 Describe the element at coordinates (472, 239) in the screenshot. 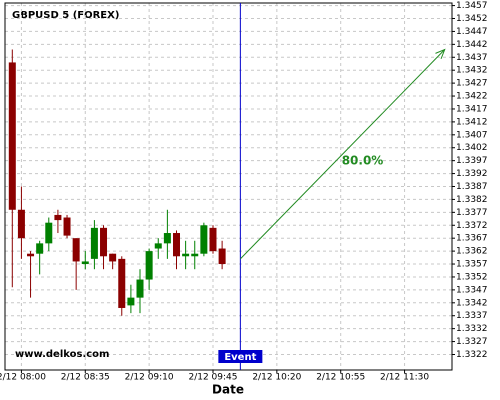

I see `y-tick-label: 1.3367` at that location.